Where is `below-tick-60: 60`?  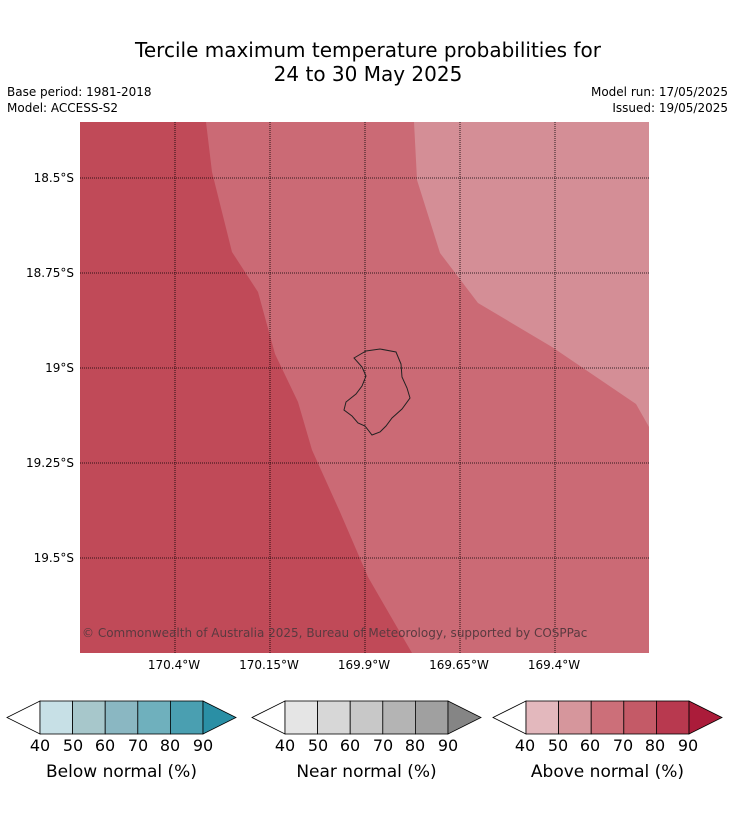
below-tick-60: 60 is located at coordinates (105, 745).